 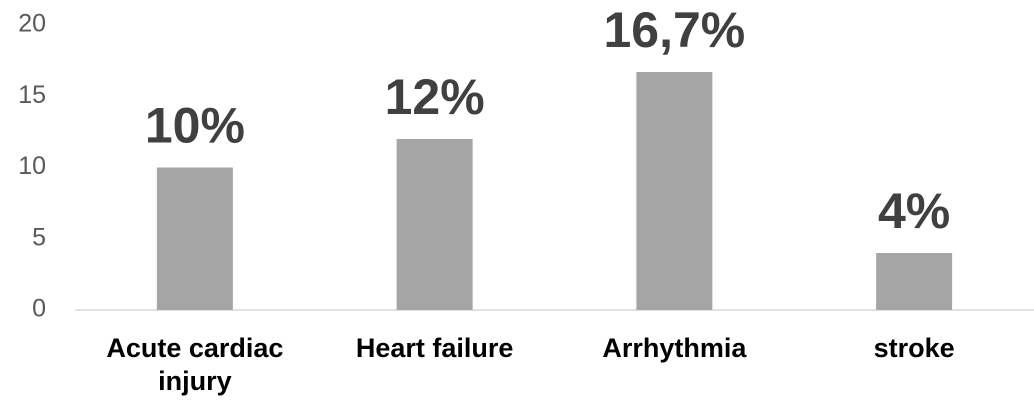 I want to click on x-tick-label: Acute cardiac injury, so click(x=195, y=364).